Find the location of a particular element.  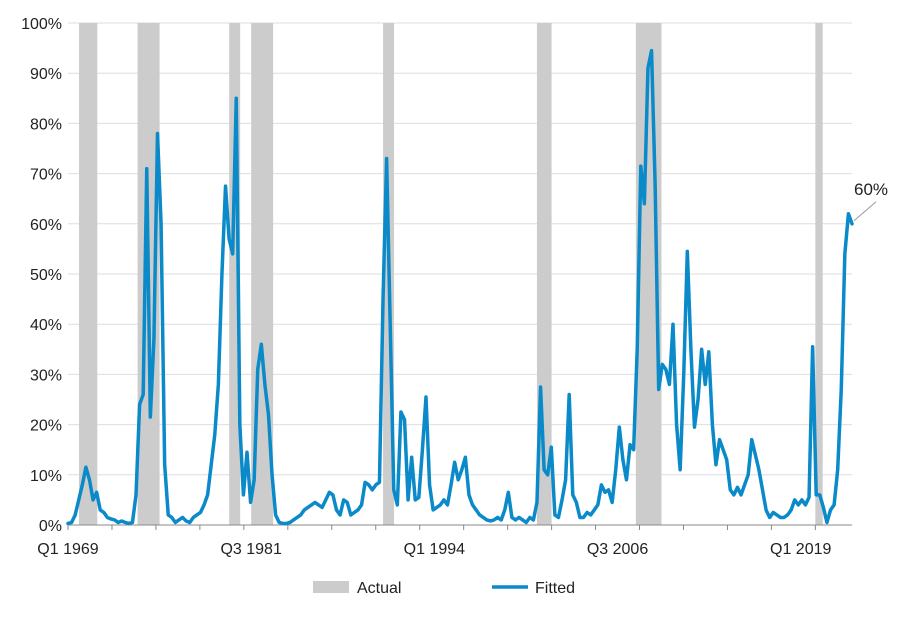

y-tick-label: 80% is located at coordinates (46, 124).